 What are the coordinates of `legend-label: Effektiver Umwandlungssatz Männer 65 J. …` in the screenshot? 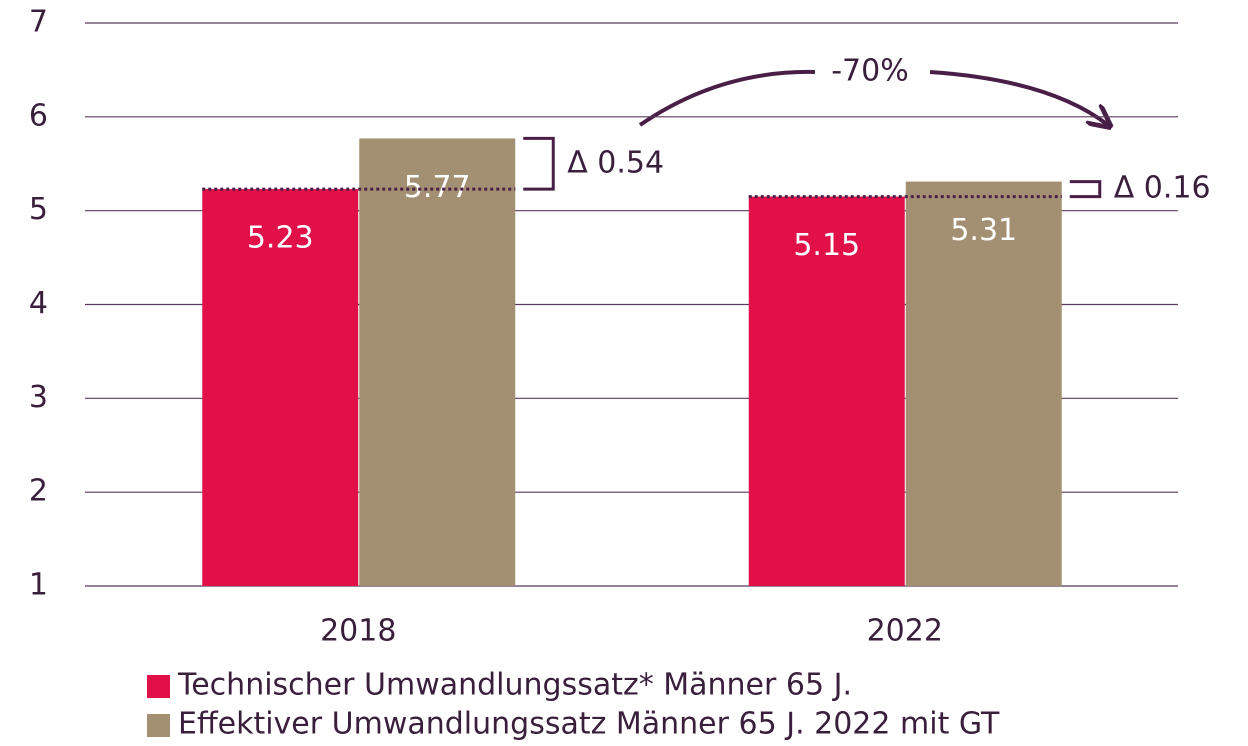 It's located at (589, 724).